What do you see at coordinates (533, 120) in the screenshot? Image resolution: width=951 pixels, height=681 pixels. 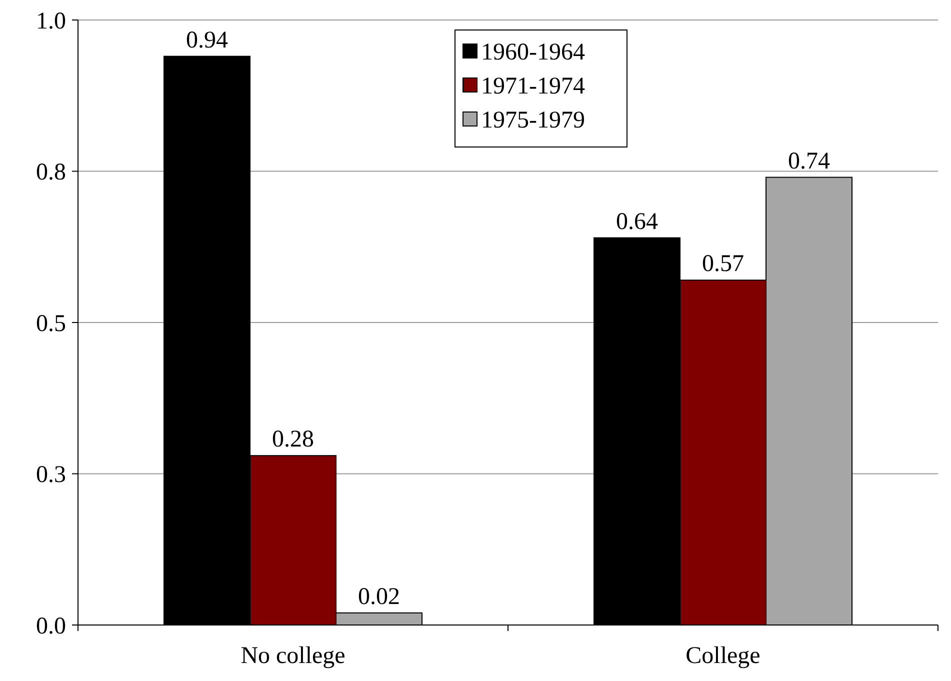 I see `legend-label: 1975-1979` at bounding box center [533, 120].